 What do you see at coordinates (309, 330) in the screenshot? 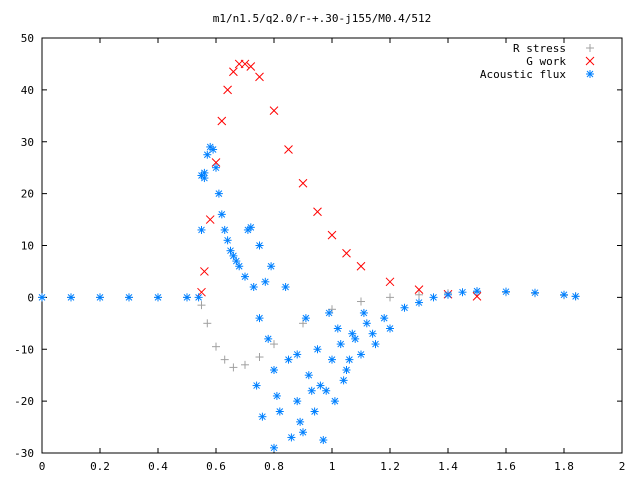
I see `r-stress-series` at bounding box center [309, 330].